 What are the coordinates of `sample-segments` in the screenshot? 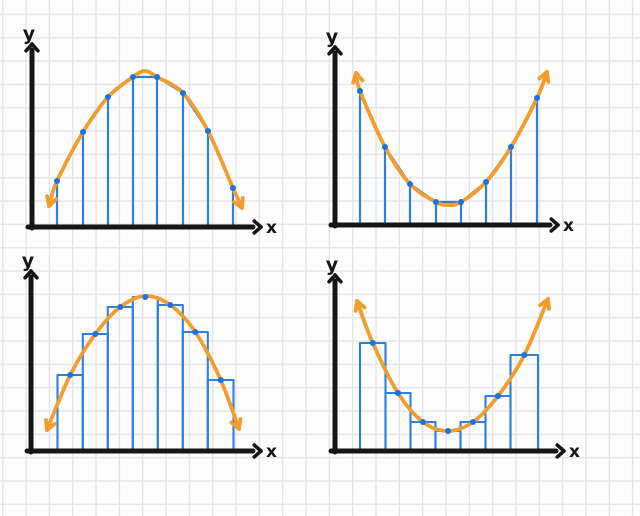 It's located at (145, 150).